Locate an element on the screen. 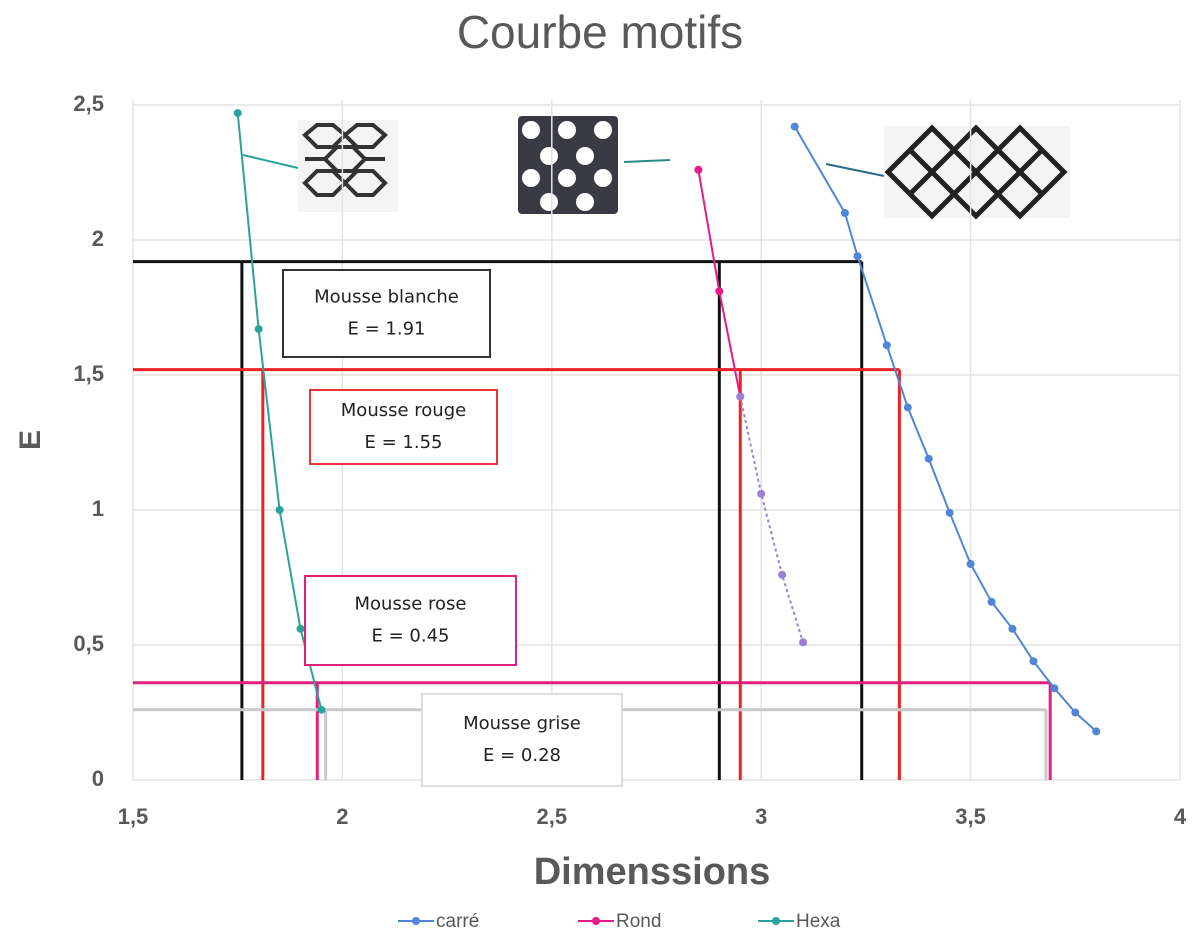 Image resolution: width=1196 pixels, height=935 pixels. y-tick-label: 1,5 is located at coordinates (88, 373).